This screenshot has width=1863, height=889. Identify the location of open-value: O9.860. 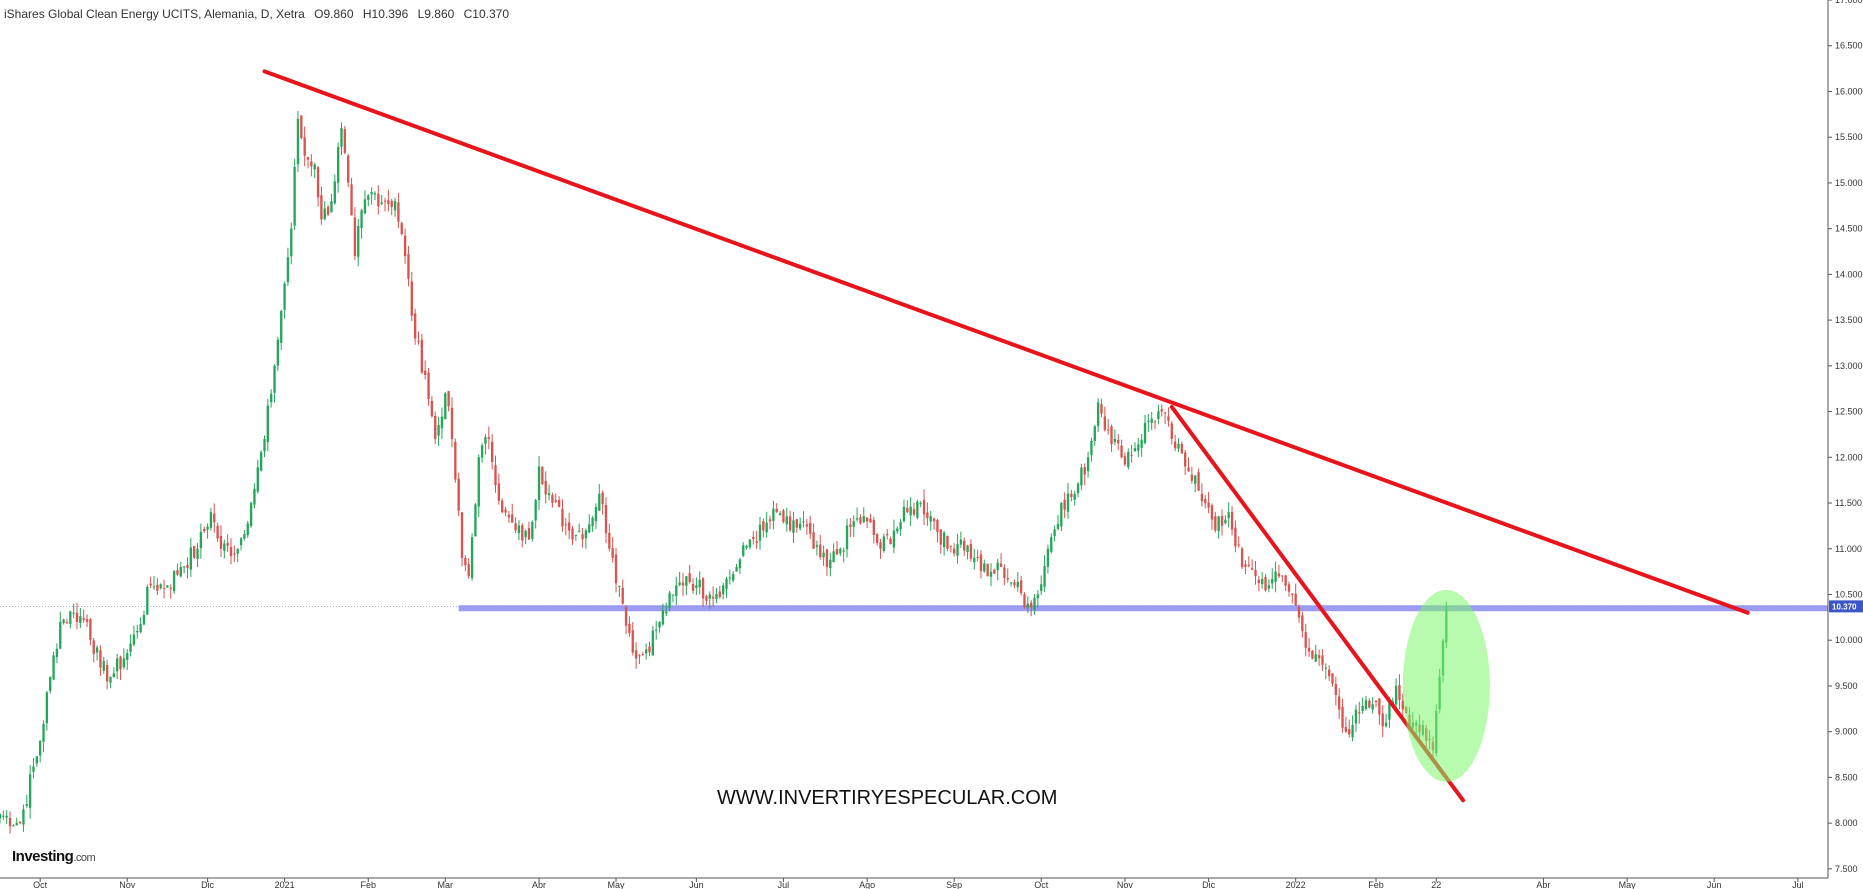
(334, 14).